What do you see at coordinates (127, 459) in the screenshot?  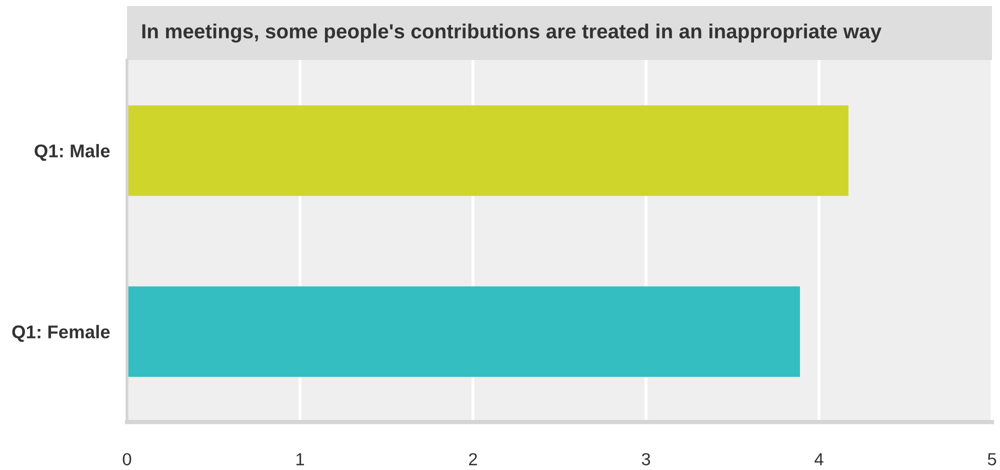 I see `x-tick-label: 0` at bounding box center [127, 459].